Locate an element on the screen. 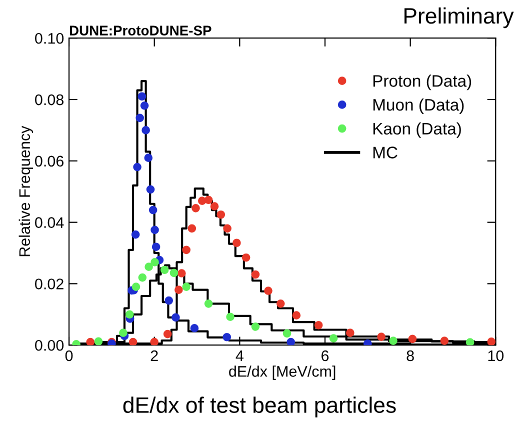 Image resolution: width=519 pixels, height=433 pixels. x-tick-label: 8 is located at coordinates (410, 356).